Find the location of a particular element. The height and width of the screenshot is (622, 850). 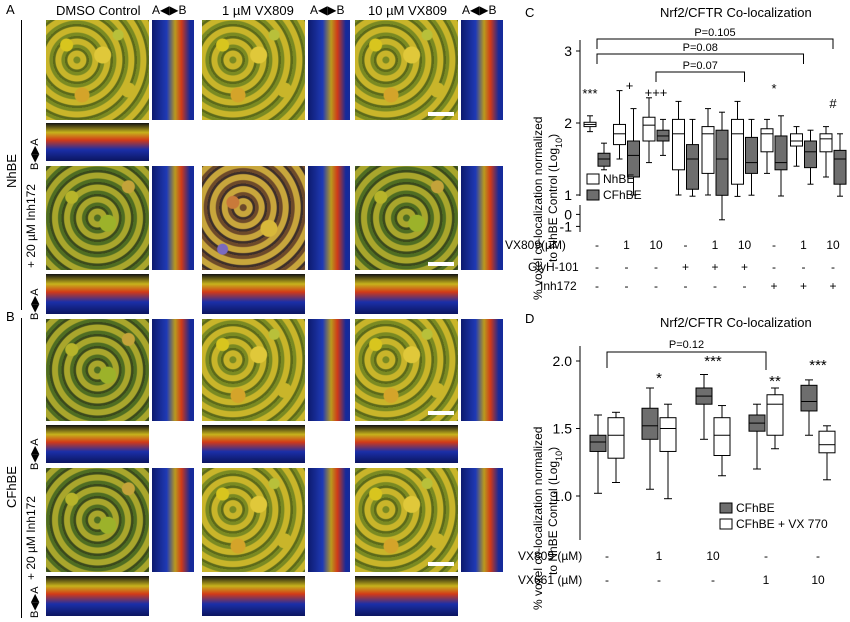

xz-section-cfhbe-inh-dmso is located at coordinates (97, 596).